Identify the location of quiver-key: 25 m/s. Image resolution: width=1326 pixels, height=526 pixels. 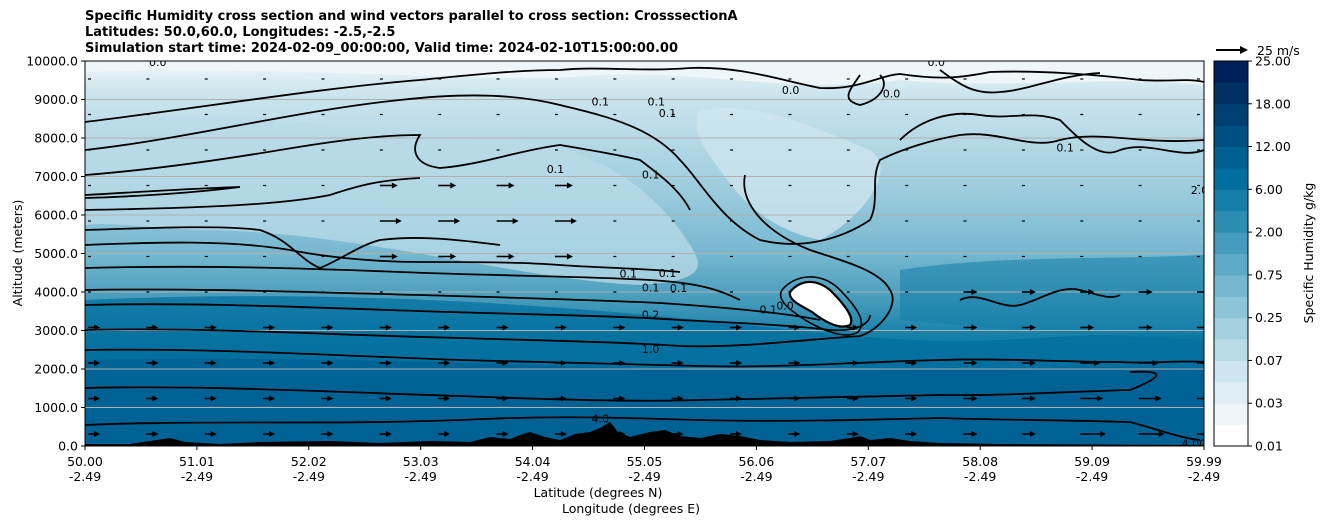
(1258, 50).